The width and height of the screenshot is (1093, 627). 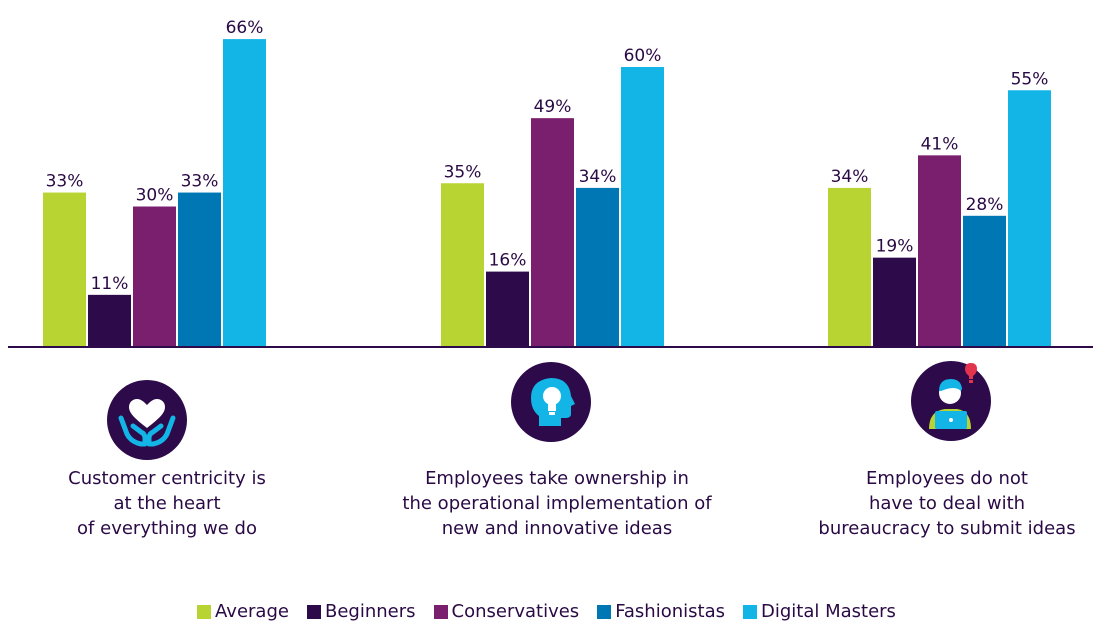 What do you see at coordinates (463, 172) in the screenshot?
I see `data-label-average-group-2: 35%` at bounding box center [463, 172].